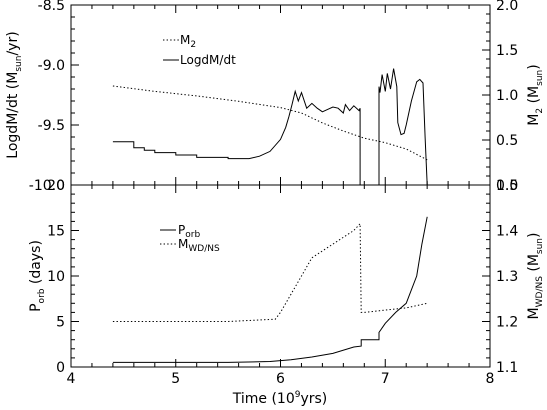  I want to click on bottom-series-mwd-ns, so click(270, 272).